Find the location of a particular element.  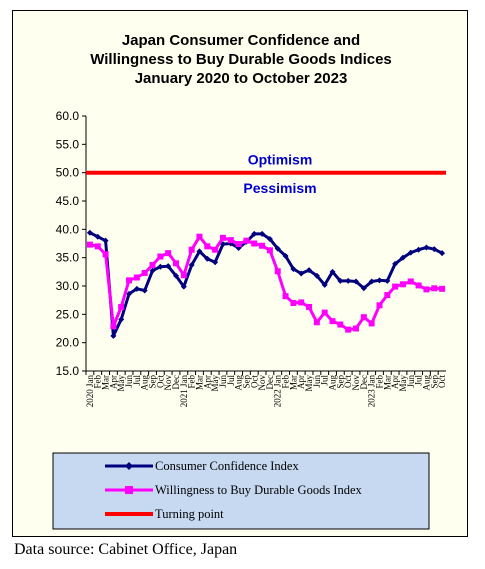

x-tick-label: Dec is located at coordinates (364, 382).